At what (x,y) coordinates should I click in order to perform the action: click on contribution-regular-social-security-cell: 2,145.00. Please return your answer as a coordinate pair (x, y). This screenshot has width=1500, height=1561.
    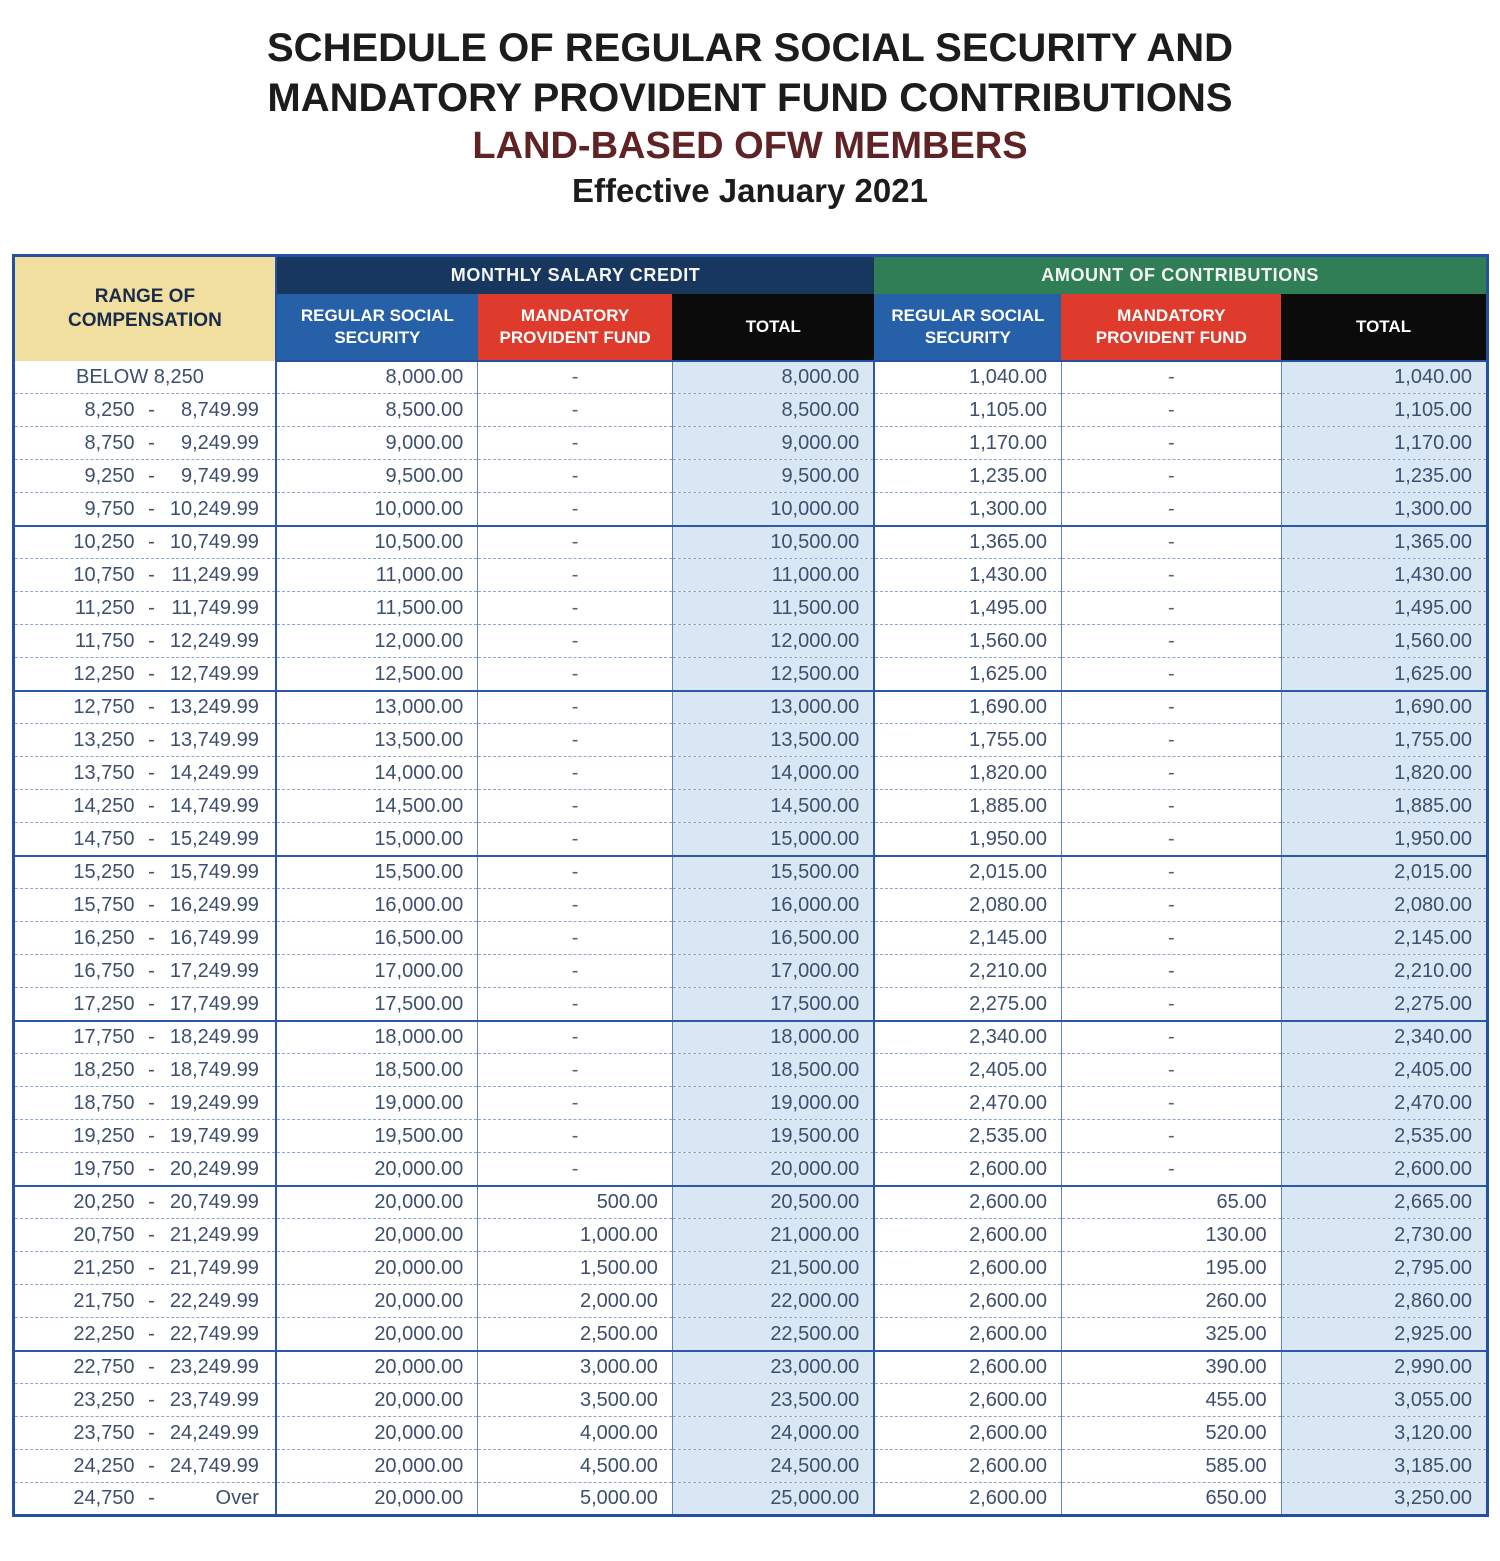
    Looking at the image, I should click on (967, 938).